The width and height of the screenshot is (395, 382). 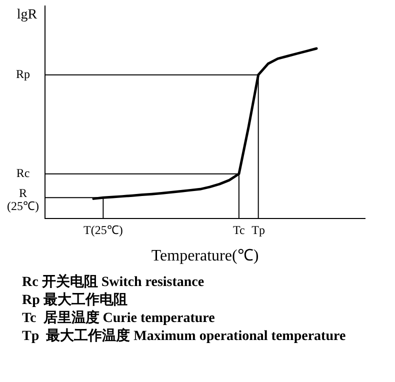 I want to click on text: Tp 最大工作温度 Maximum operational temperature, so click(x=184, y=337).